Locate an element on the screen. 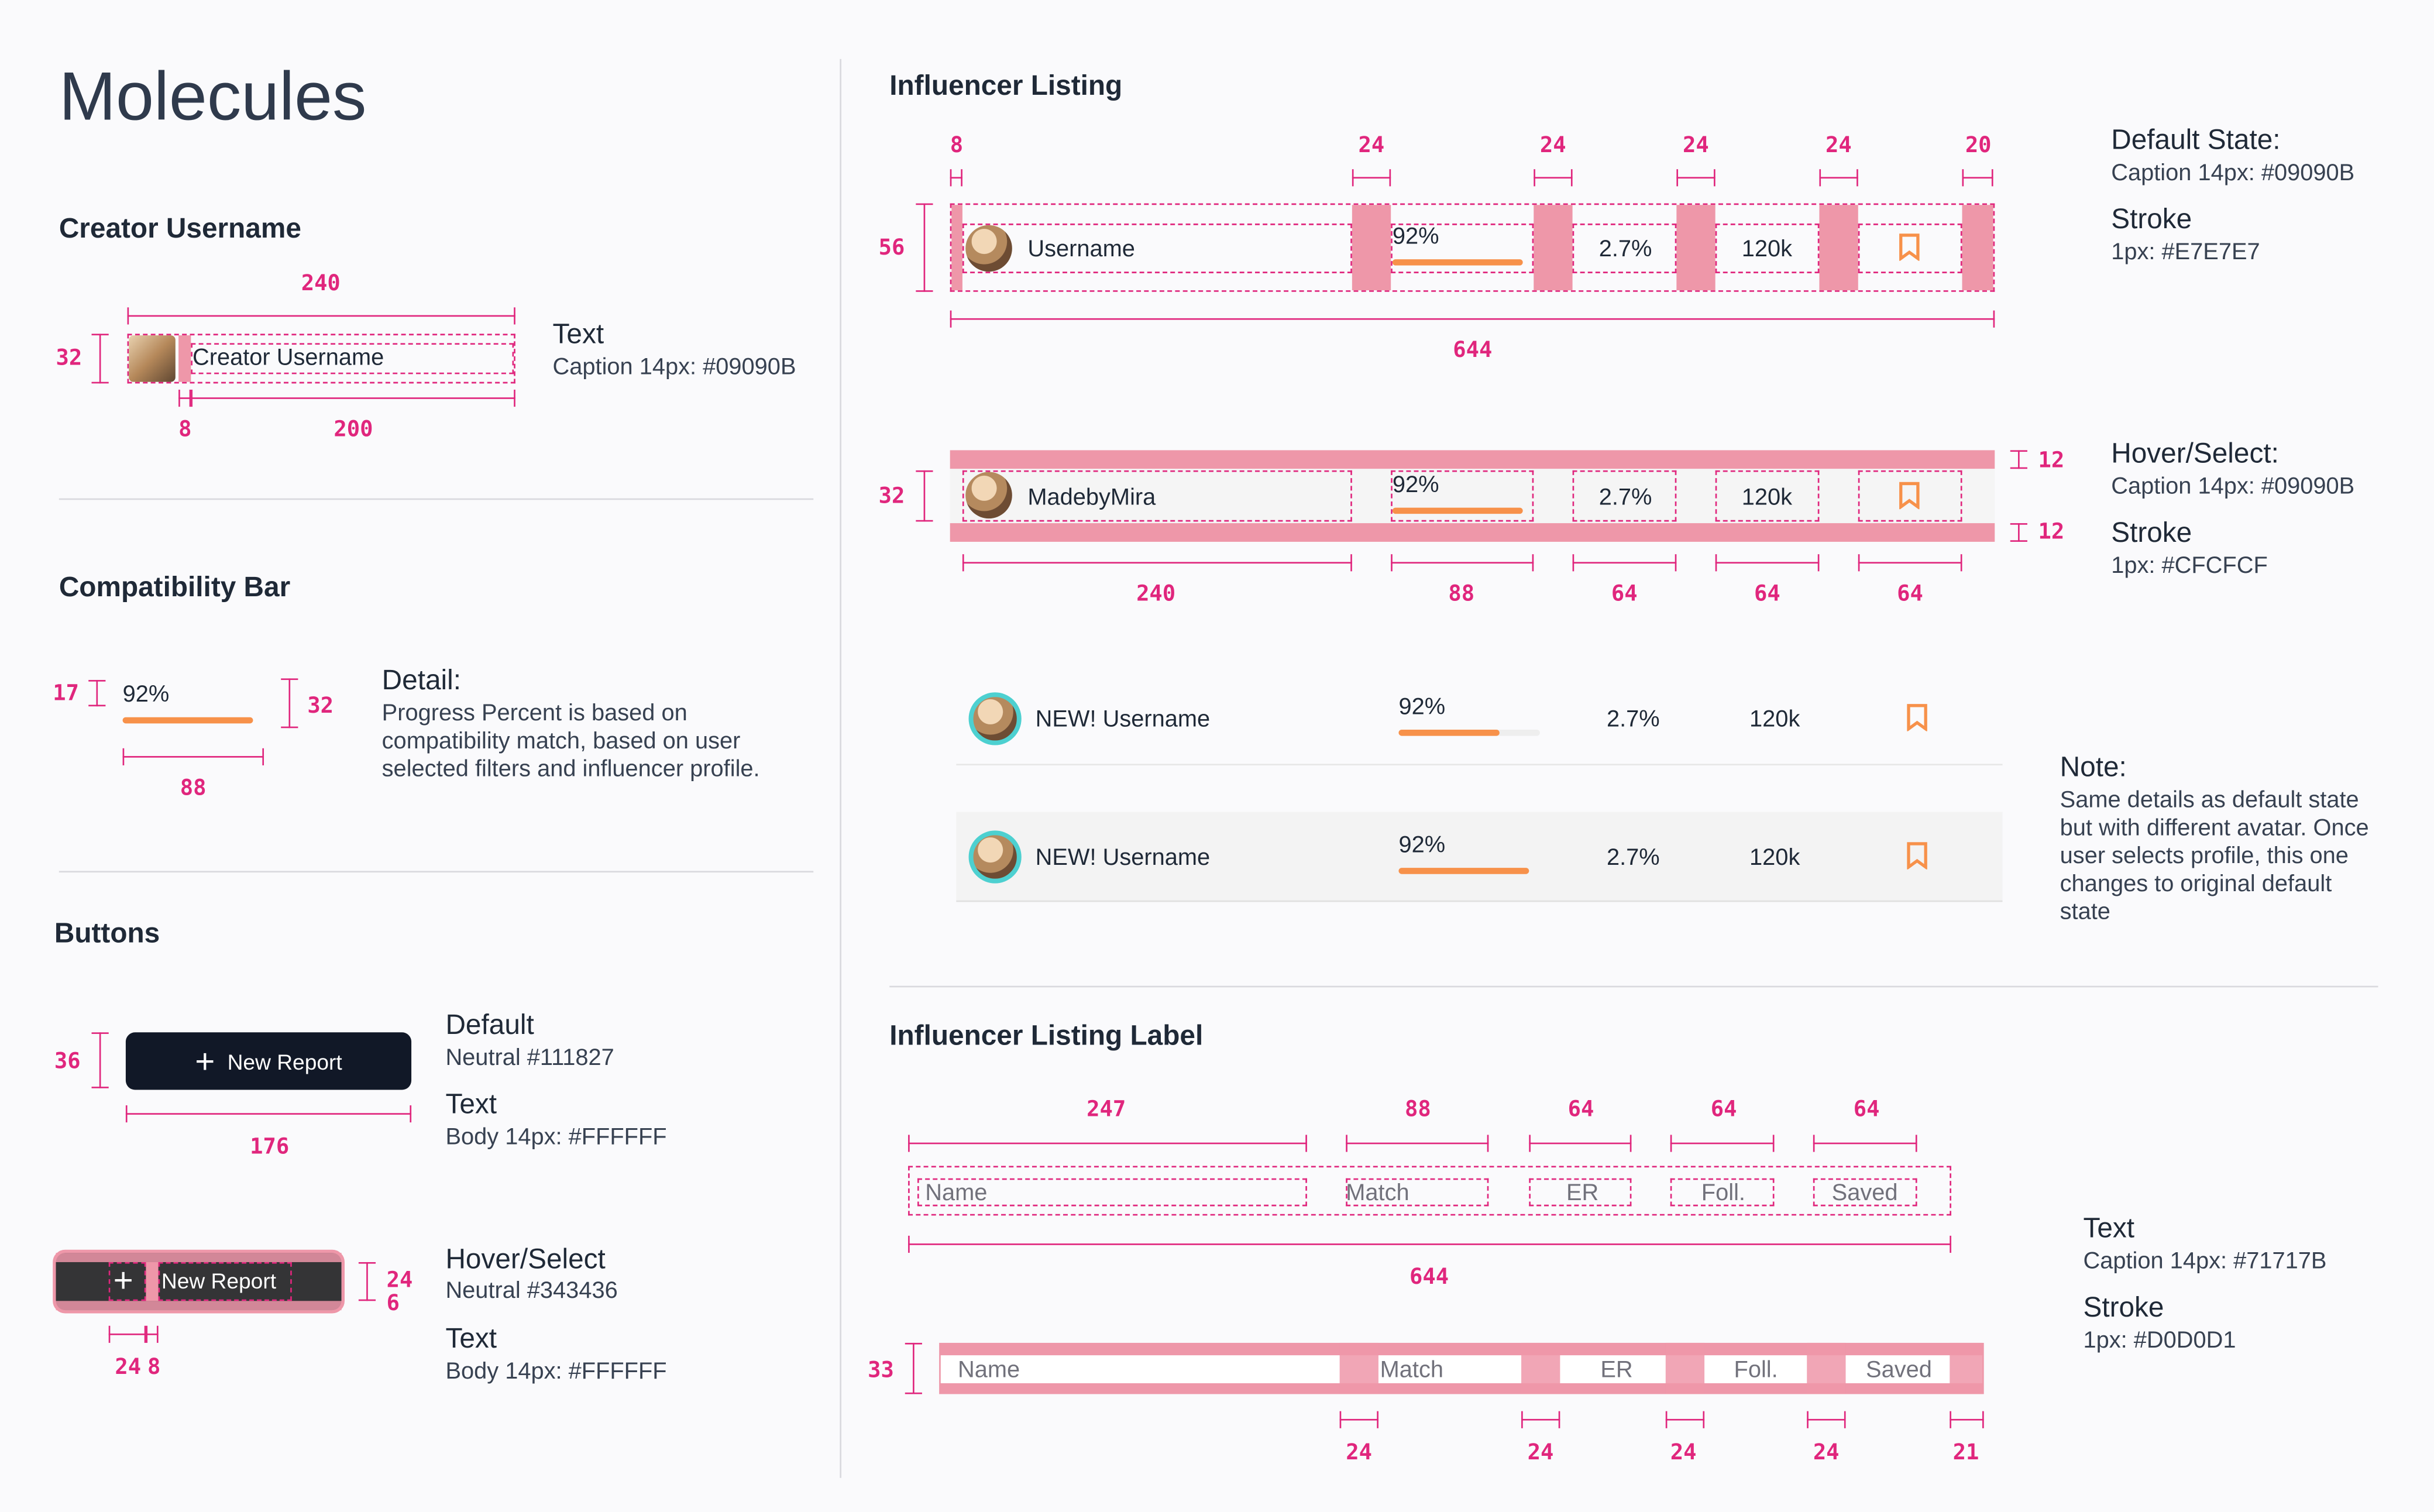  dim-line-col-saved is located at coordinates (1865, 1143).